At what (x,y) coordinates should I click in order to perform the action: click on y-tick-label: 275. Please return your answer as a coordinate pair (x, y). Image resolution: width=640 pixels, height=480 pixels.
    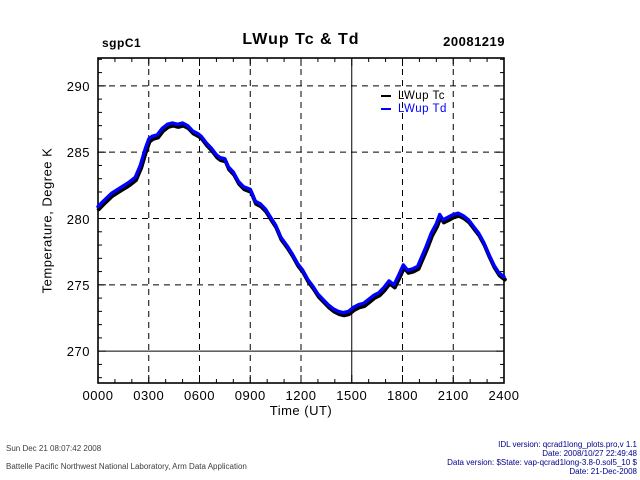
    Looking at the image, I should click on (78, 285).